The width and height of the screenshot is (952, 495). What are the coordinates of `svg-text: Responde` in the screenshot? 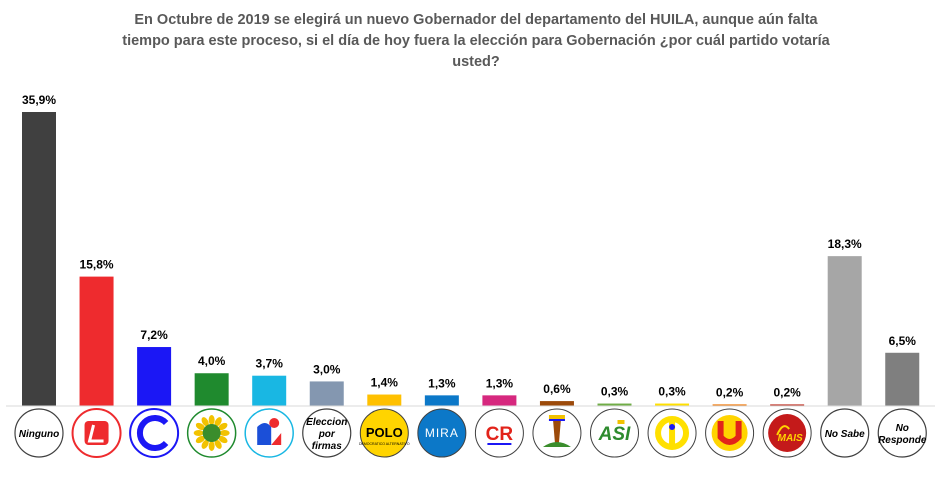 It's located at (902, 440).